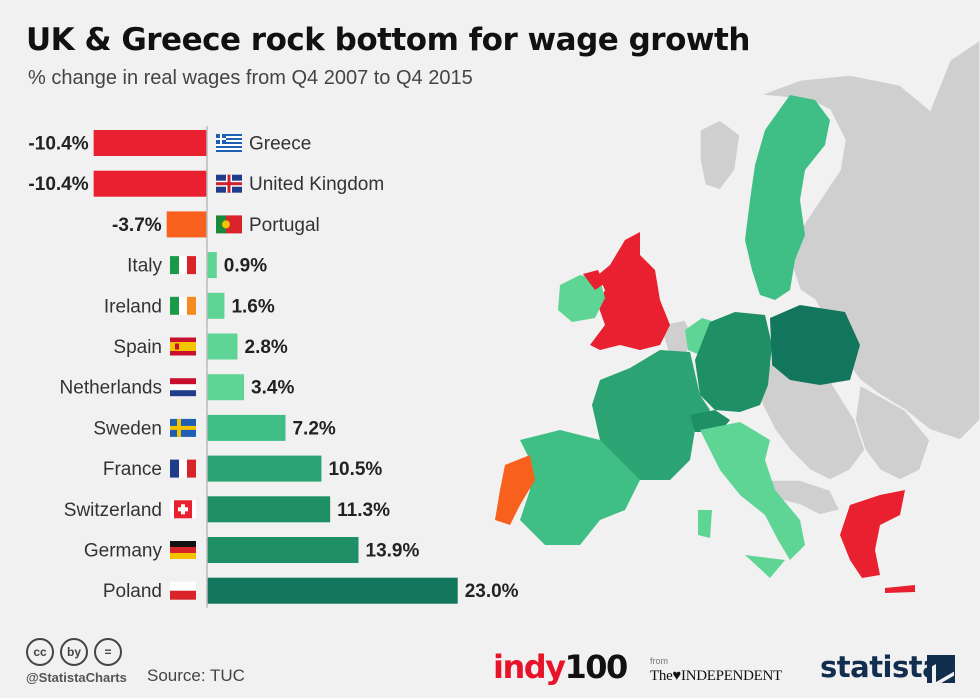 This screenshot has width=980, height=698. I want to click on from-label: from, so click(659, 661).